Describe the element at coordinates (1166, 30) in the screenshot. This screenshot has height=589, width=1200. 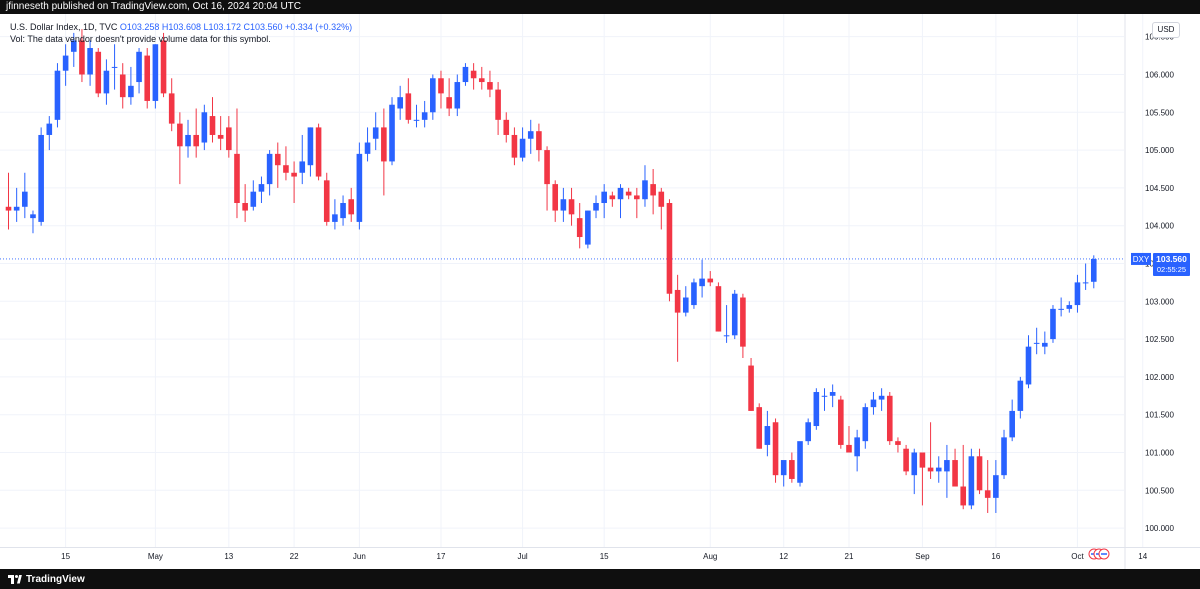
I see `currency-button: USD` at that location.